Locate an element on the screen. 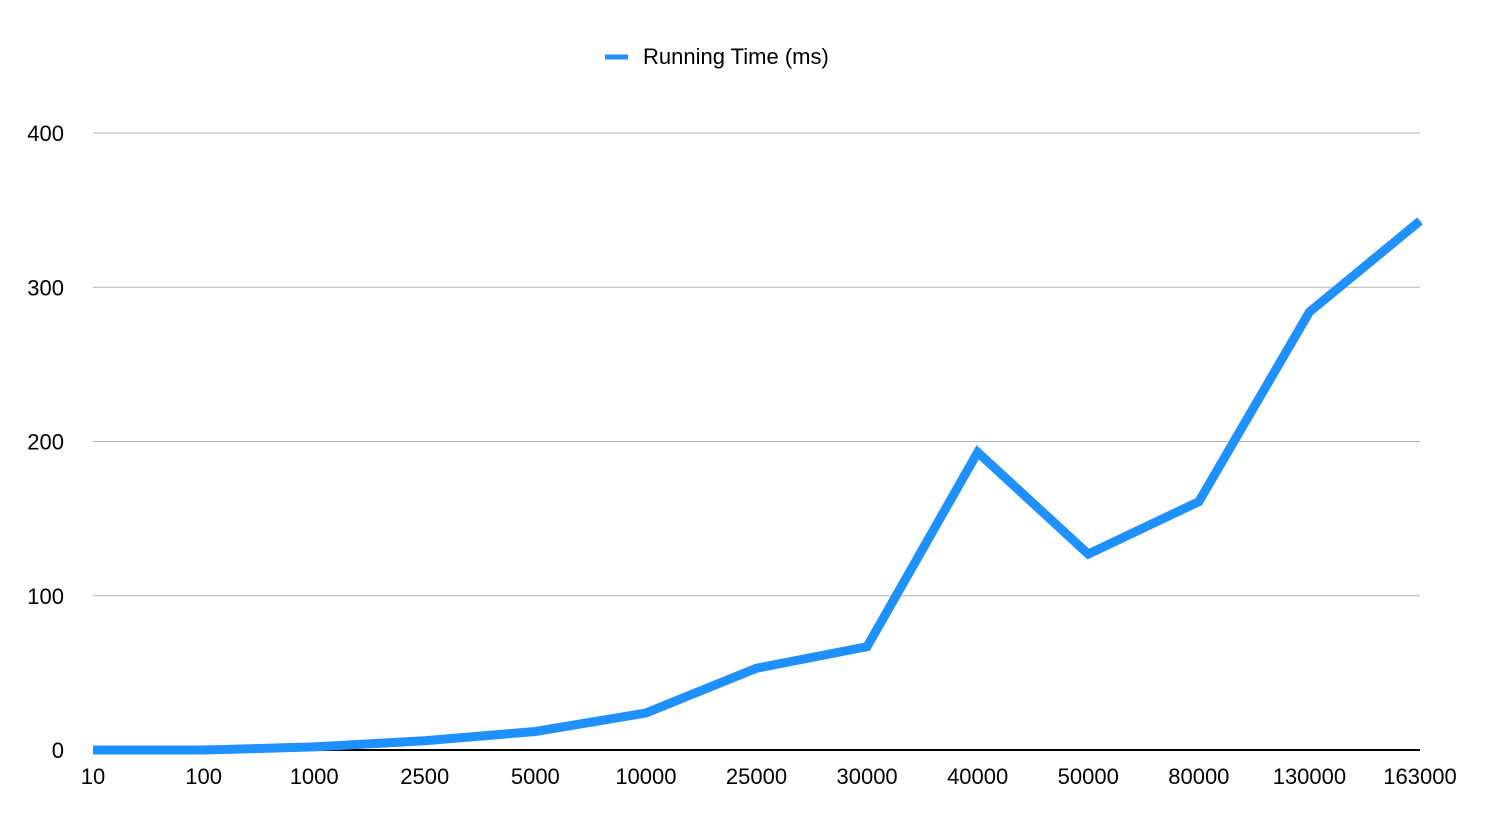  x-tick-label: 25000 is located at coordinates (756, 776).